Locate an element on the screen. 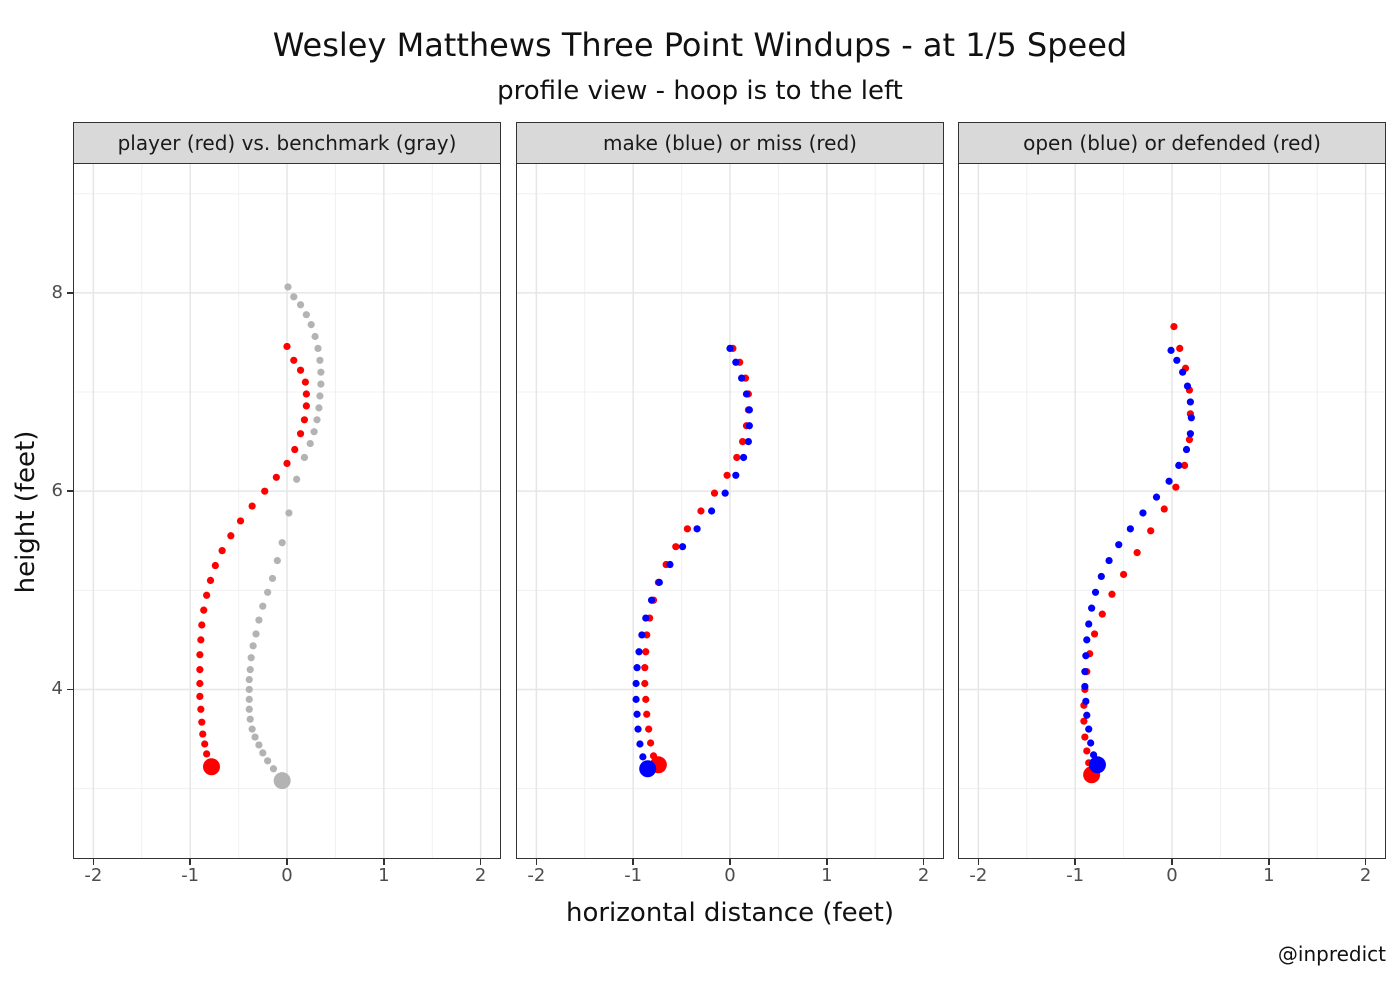 The height and width of the screenshot is (1000, 1400). y-tick-label: 6 is located at coordinates (57, 491).